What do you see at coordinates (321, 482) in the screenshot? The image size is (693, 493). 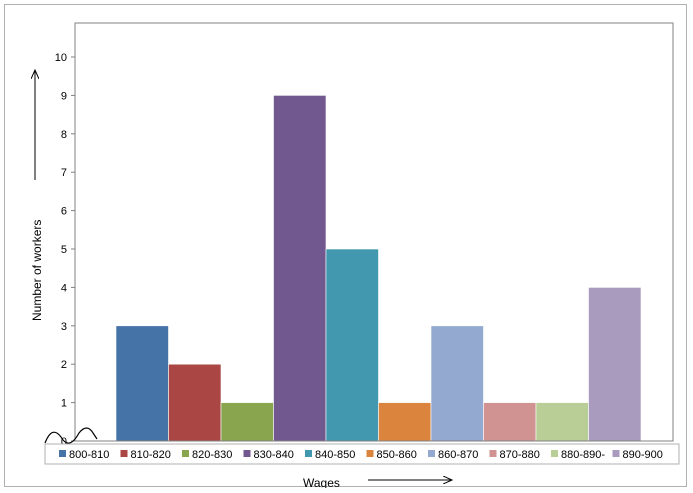 I see `x-axis-title: Wages` at bounding box center [321, 482].